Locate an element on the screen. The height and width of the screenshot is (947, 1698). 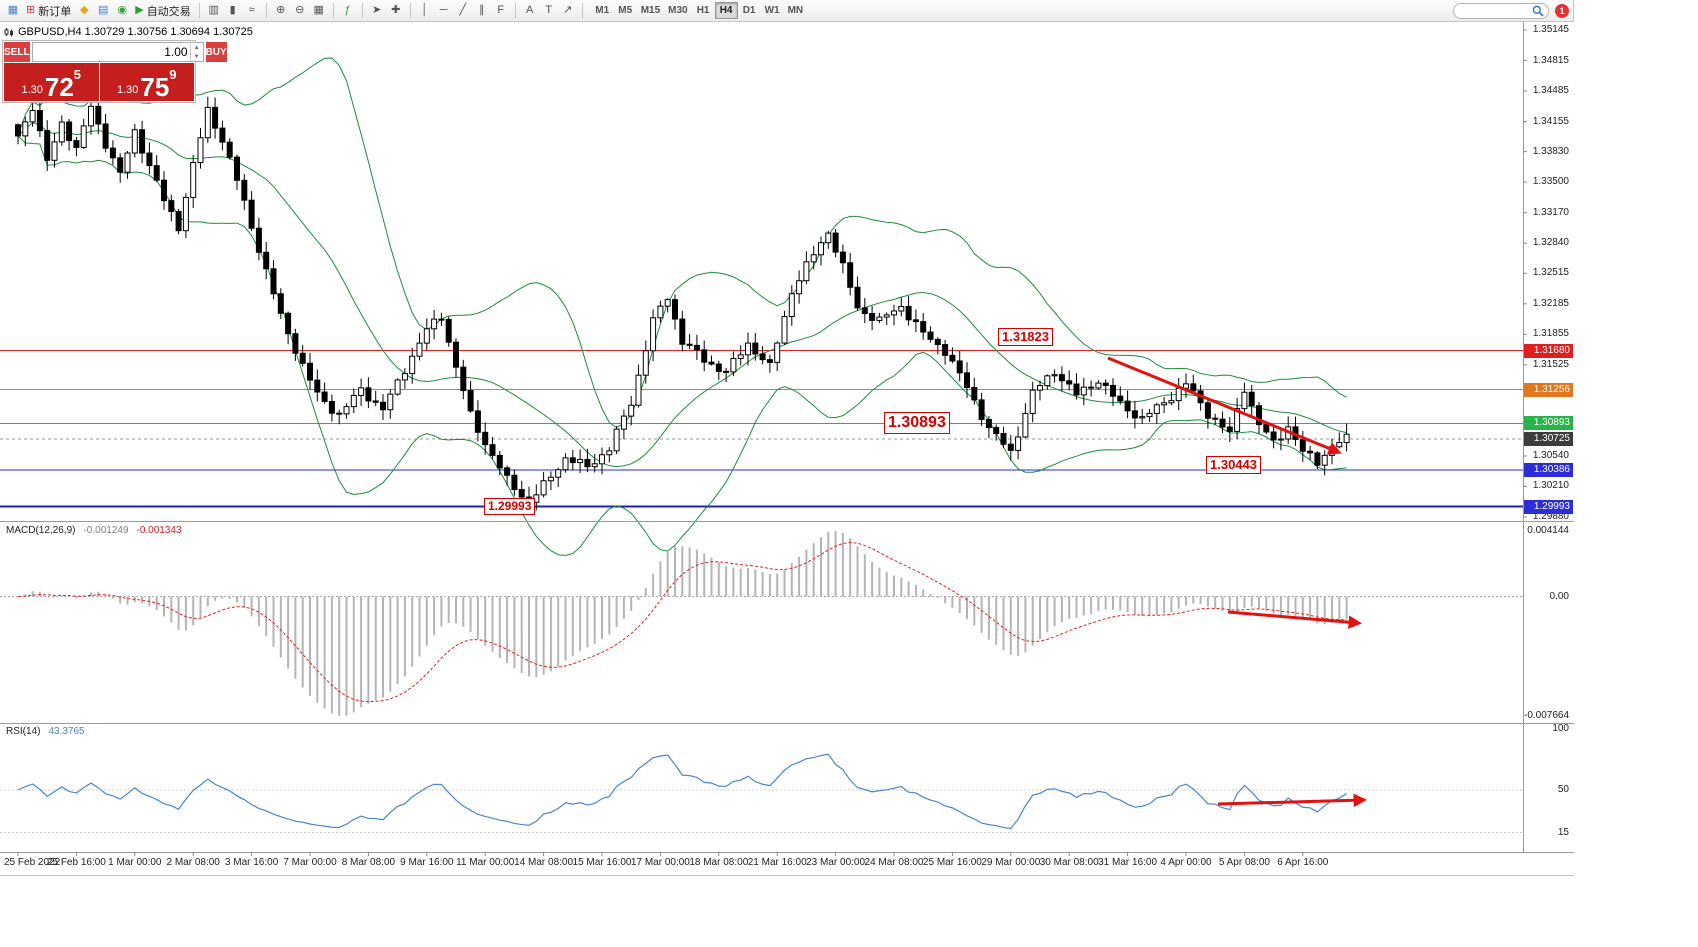
time-axis-label: 25 Feb 16:00 is located at coordinates (76, 862).